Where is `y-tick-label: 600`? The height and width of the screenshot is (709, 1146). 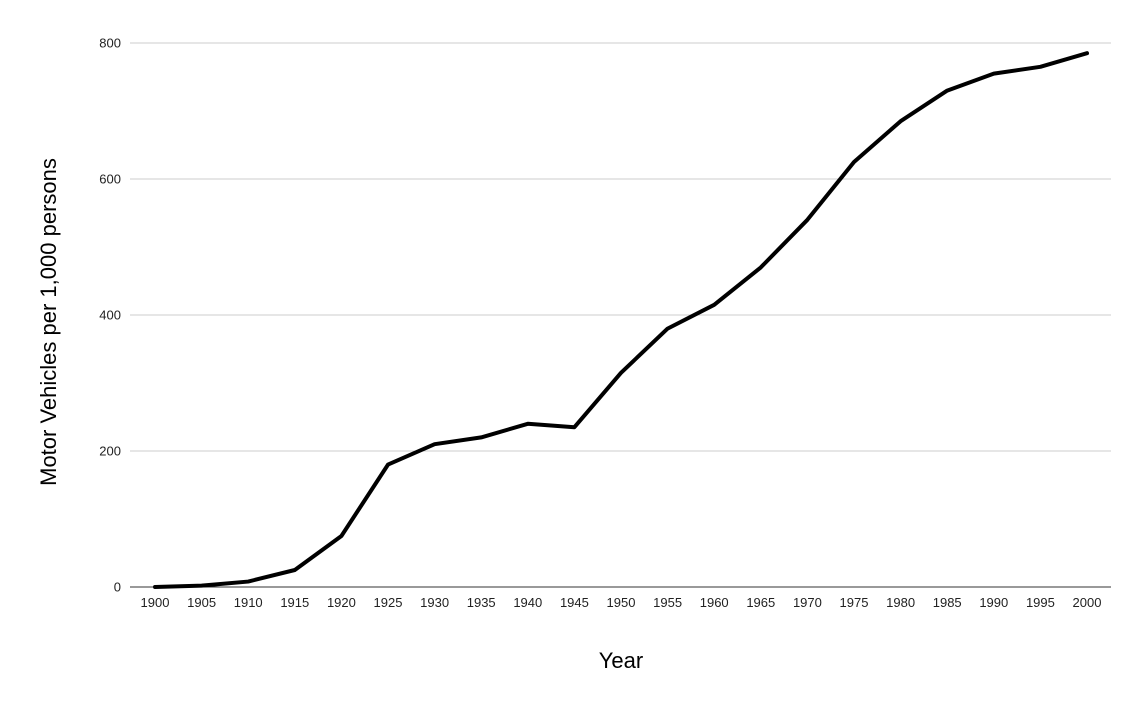 y-tick-label: 600 is located at coordinates (110, 179).